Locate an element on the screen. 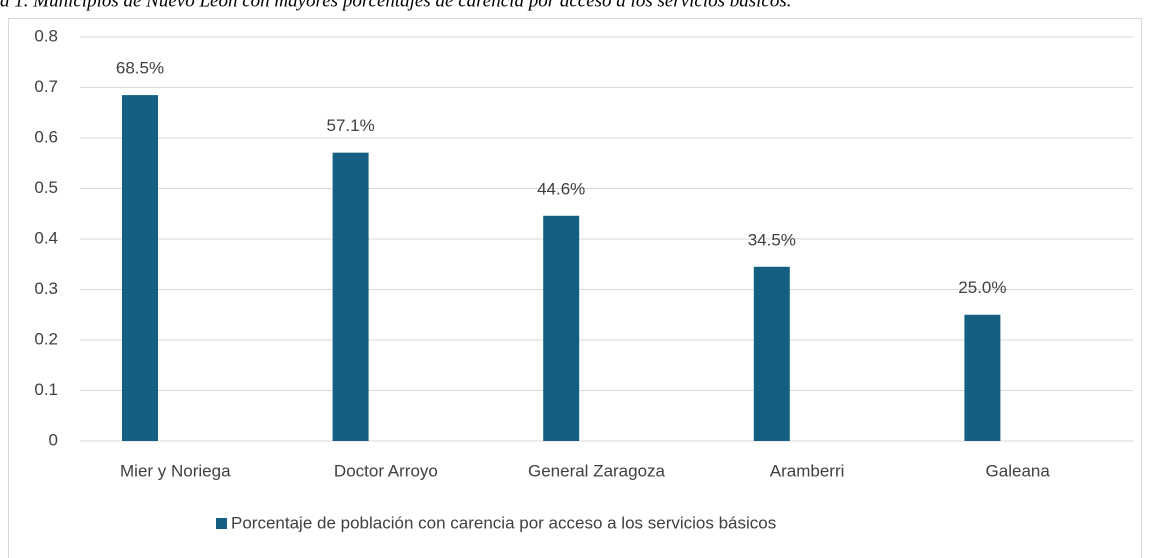 Image resolution: width=1150 pixels, height=558 pixels. y-tick-label: 0 is located at coordinates (53, 439).